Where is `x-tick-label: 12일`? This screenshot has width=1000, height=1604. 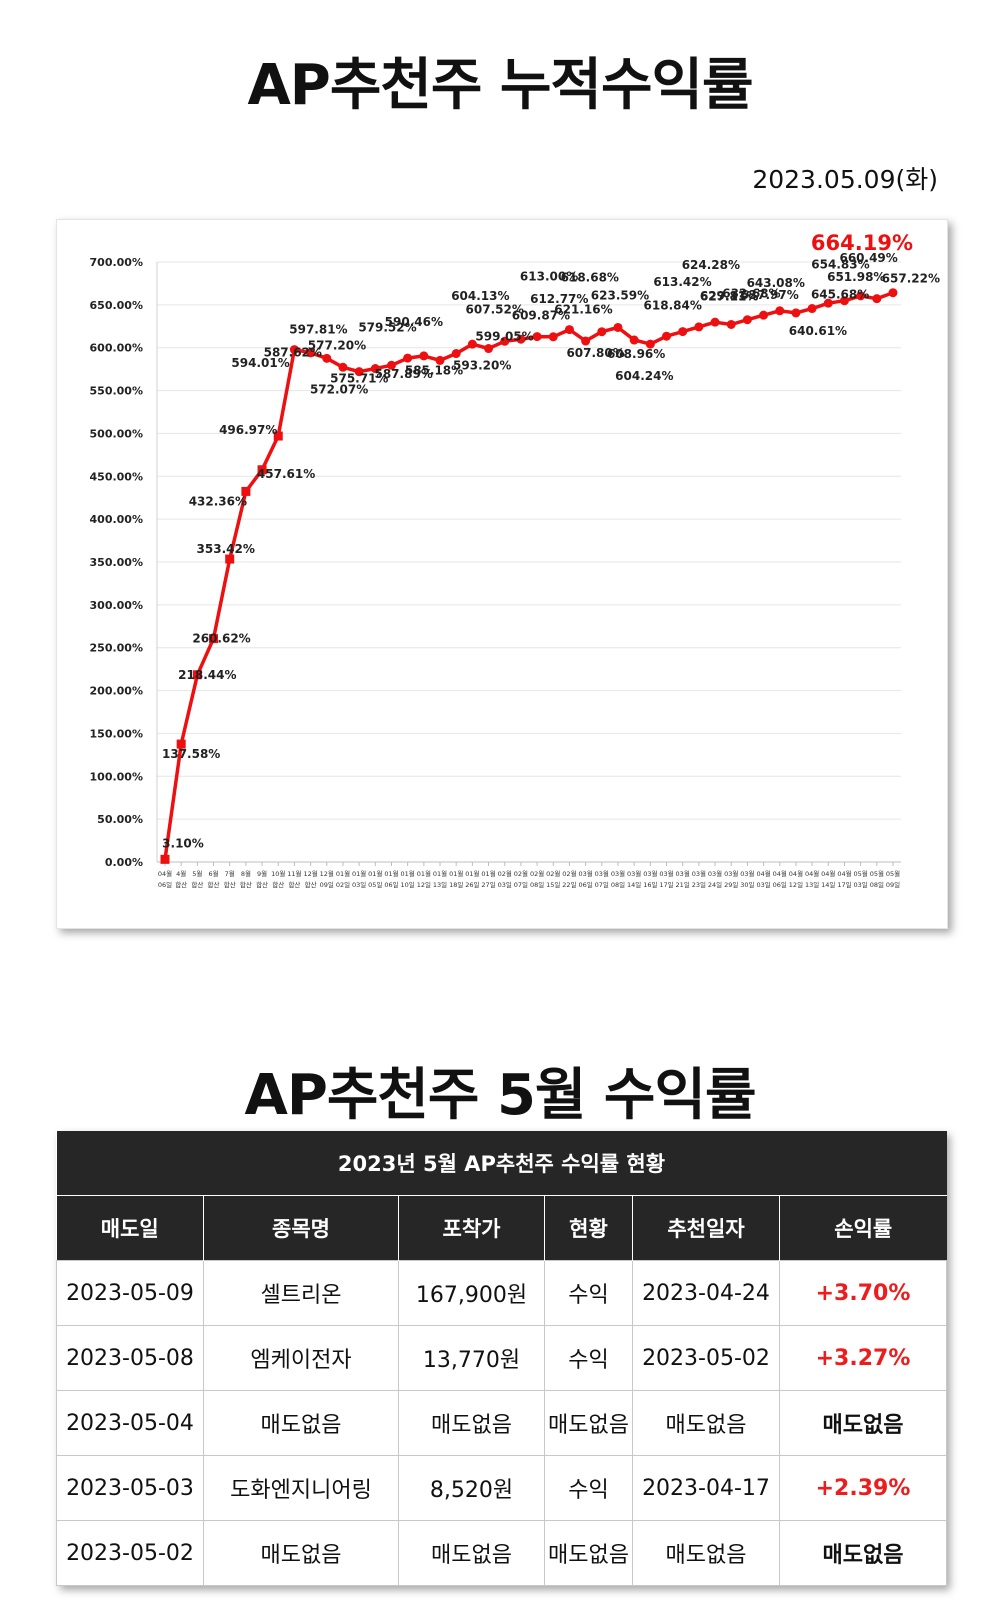
x-tick-label: 12일 is located at coordinates (424, 884).